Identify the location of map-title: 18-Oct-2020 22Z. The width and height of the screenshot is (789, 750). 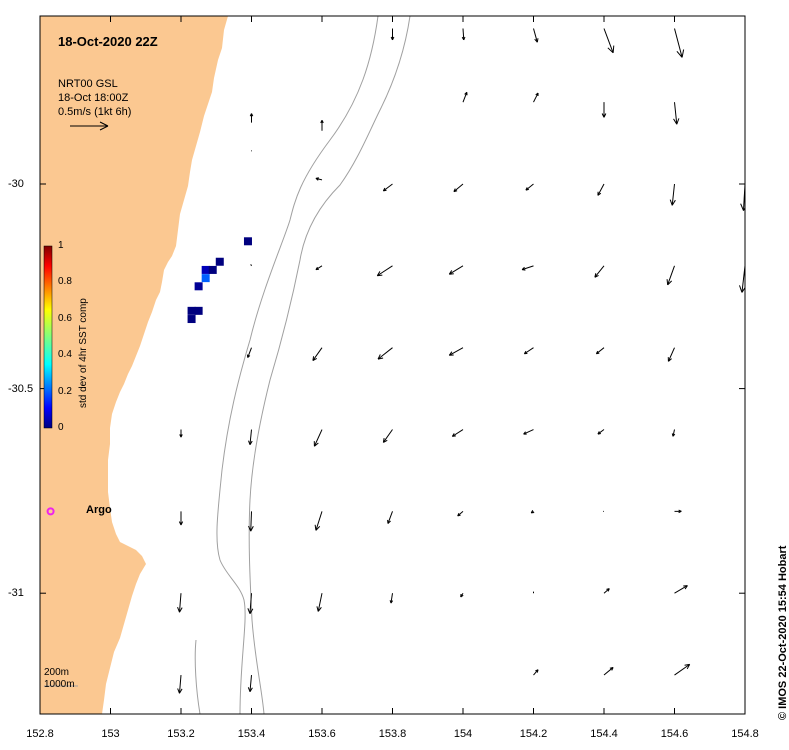
(108, 41).